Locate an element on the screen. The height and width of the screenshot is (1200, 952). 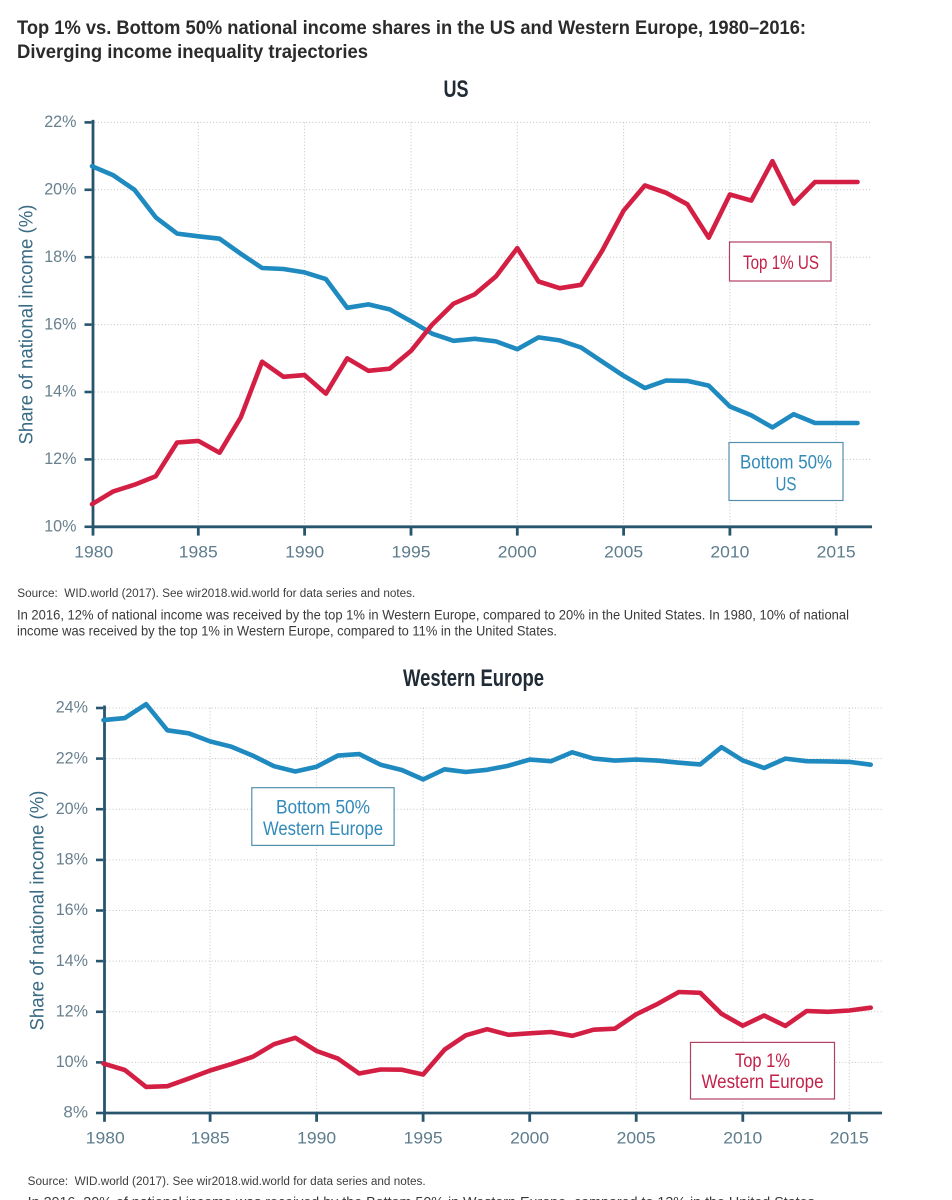
svg-text: Top 1% US is located at coordinates (781, 263).